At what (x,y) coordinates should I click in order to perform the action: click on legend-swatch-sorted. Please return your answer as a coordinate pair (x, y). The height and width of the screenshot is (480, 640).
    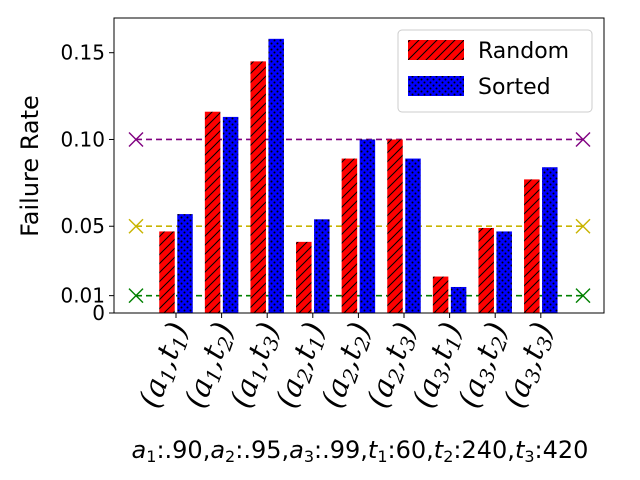
    Looking at the image, I should click on (436, 86).